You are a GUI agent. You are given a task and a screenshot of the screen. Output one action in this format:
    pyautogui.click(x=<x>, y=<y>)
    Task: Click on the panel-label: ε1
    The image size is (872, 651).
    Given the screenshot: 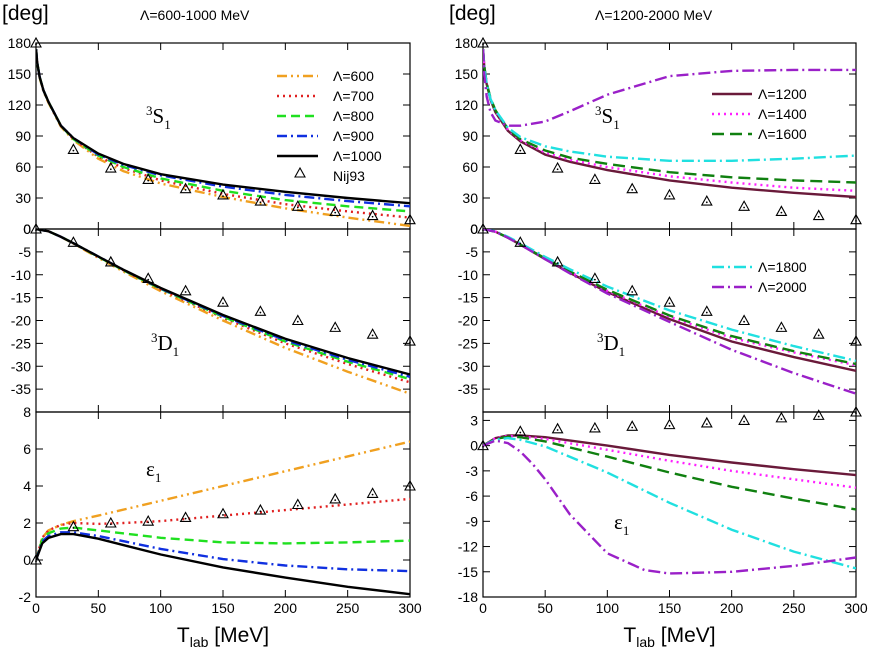 What is the action you would take?
    pyautogui.click(x=621, y=524)
    